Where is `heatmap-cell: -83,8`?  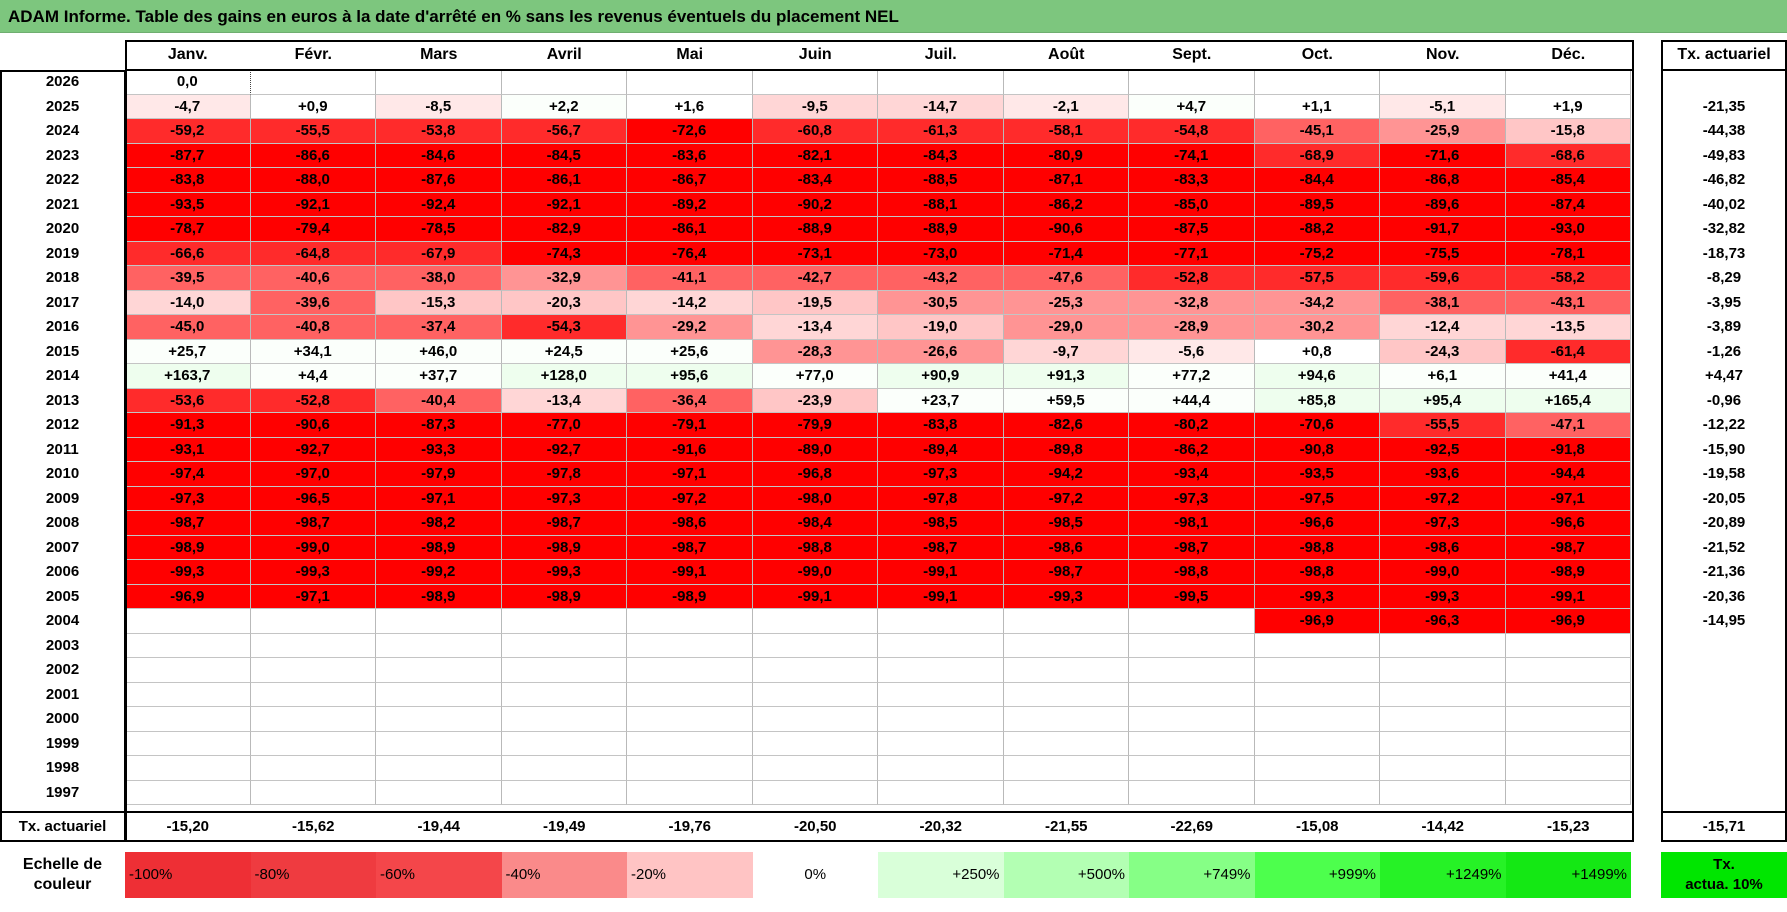 heatmap-cell: -83,8 is located at coordinates (188, 180).